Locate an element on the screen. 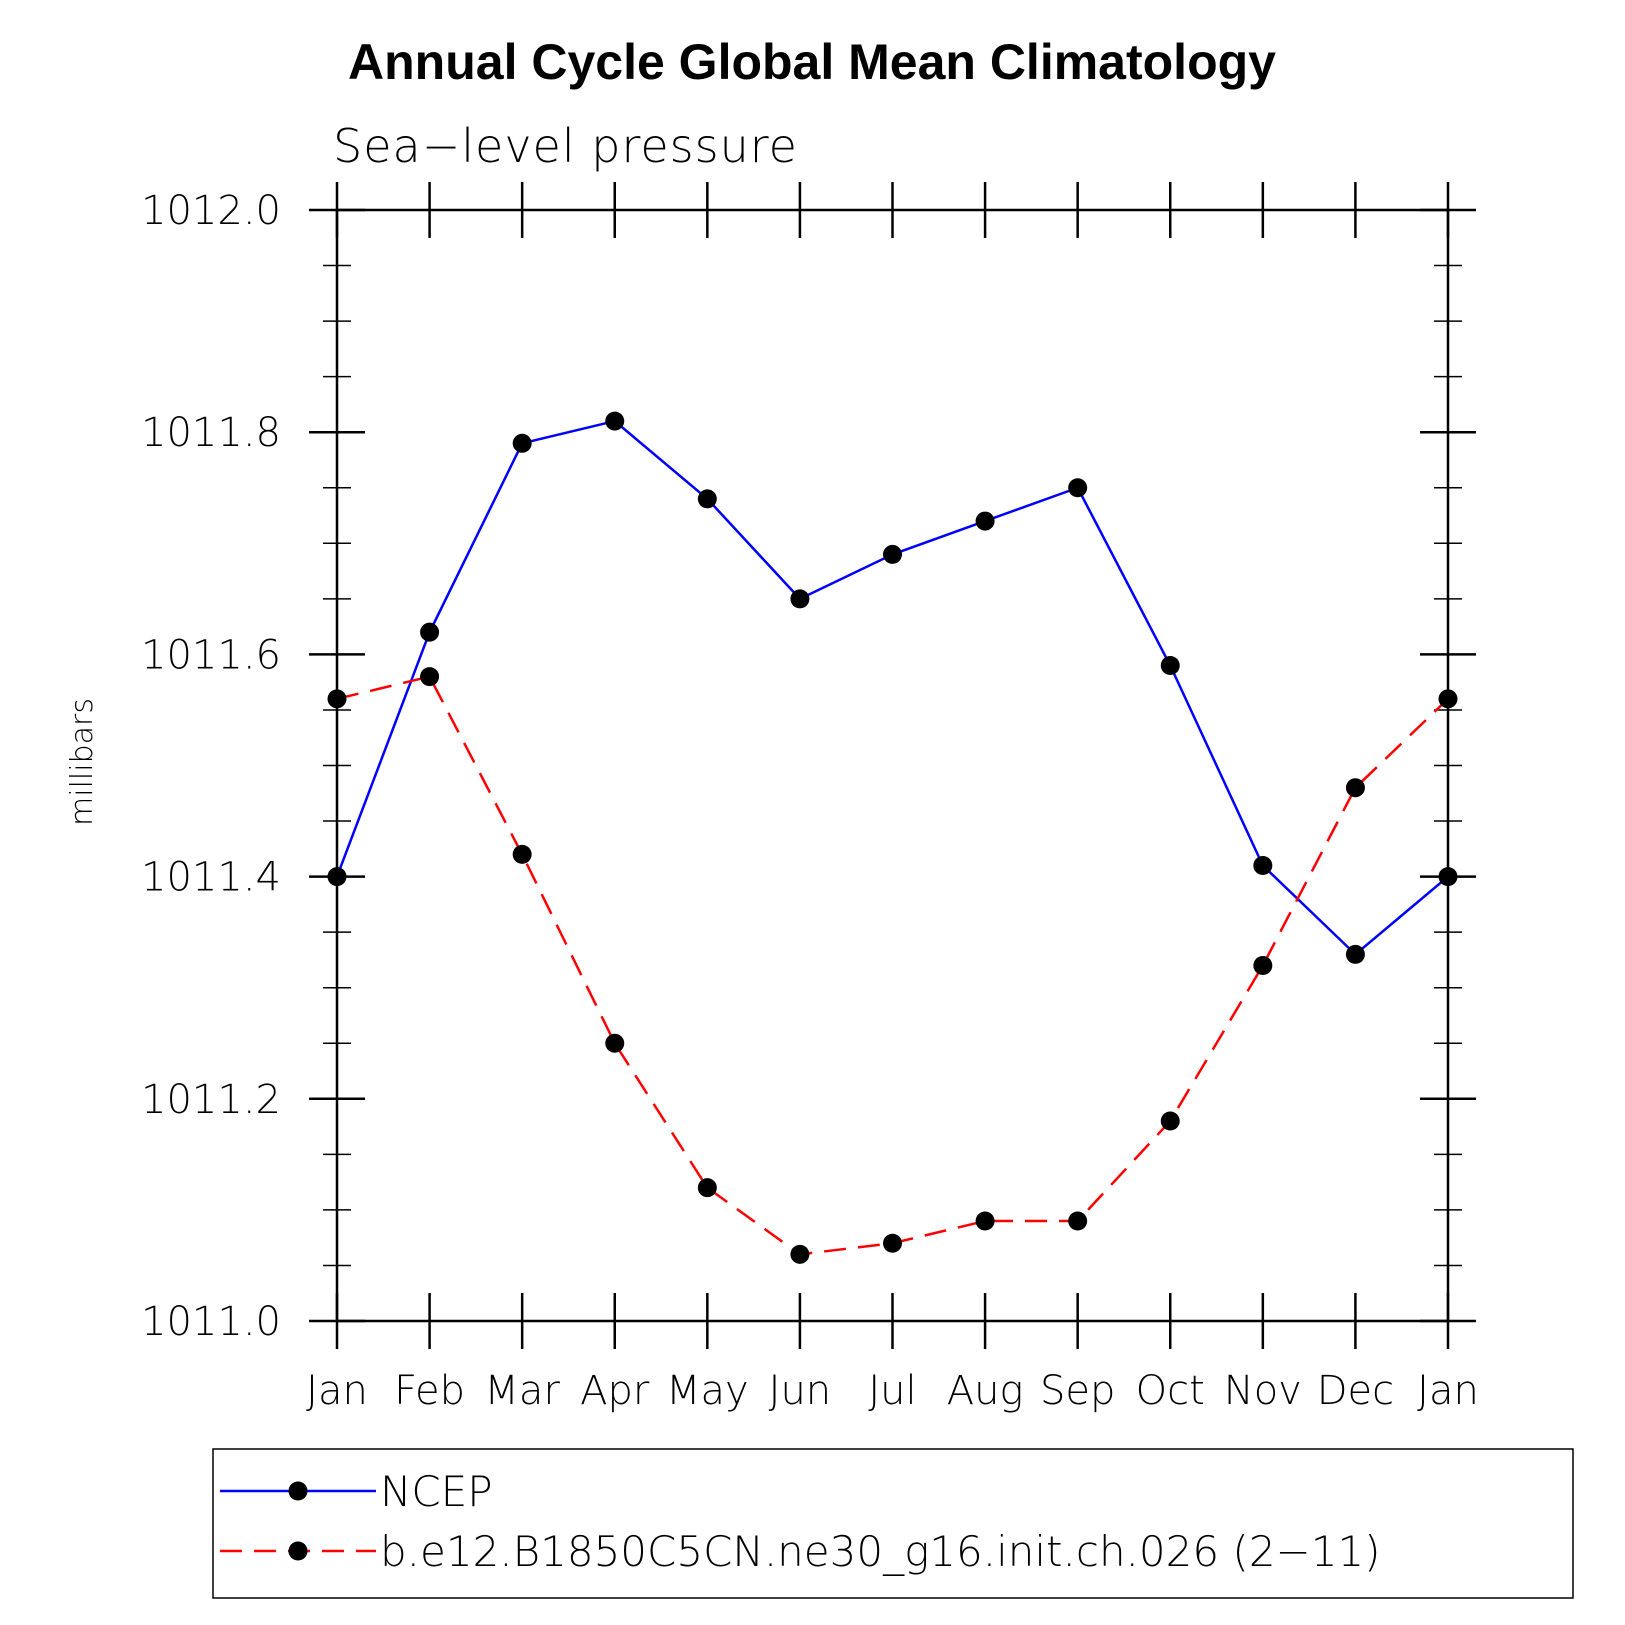  y-tick-label: 1011.2 is located at coordinates (211, 1100).